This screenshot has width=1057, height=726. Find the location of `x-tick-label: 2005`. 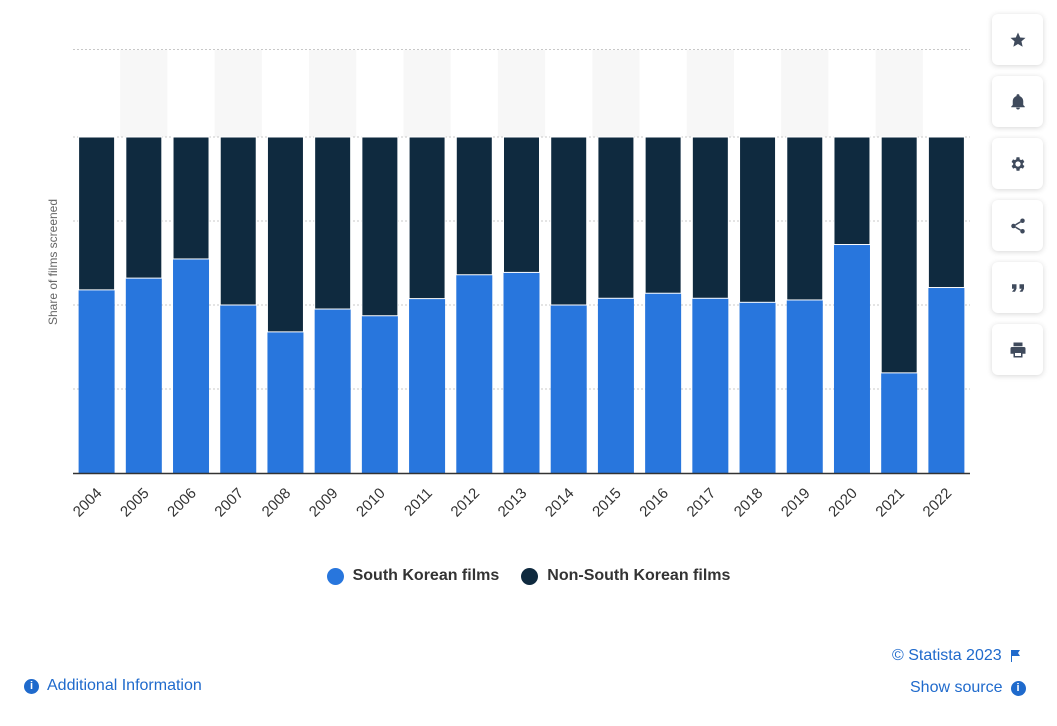

x-tick-label: 2005 is located at coordinates (135, 503).